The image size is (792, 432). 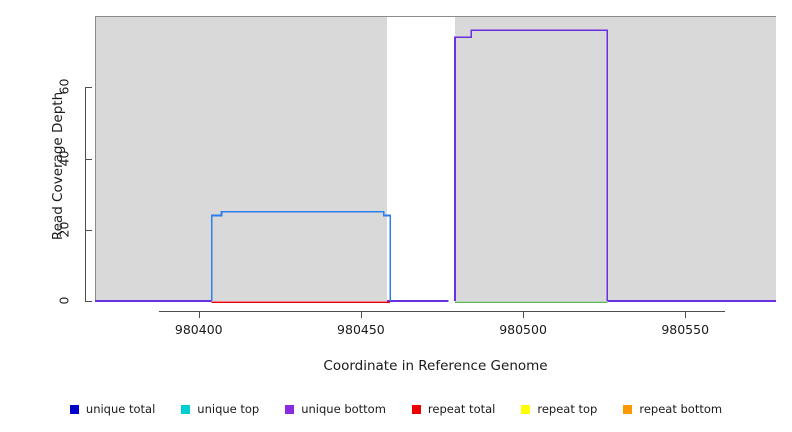 What do you see at coordinates (681, 409) in the screenshot?
I see `legend-label: repeat bottom` at bounding box center [681, 409].